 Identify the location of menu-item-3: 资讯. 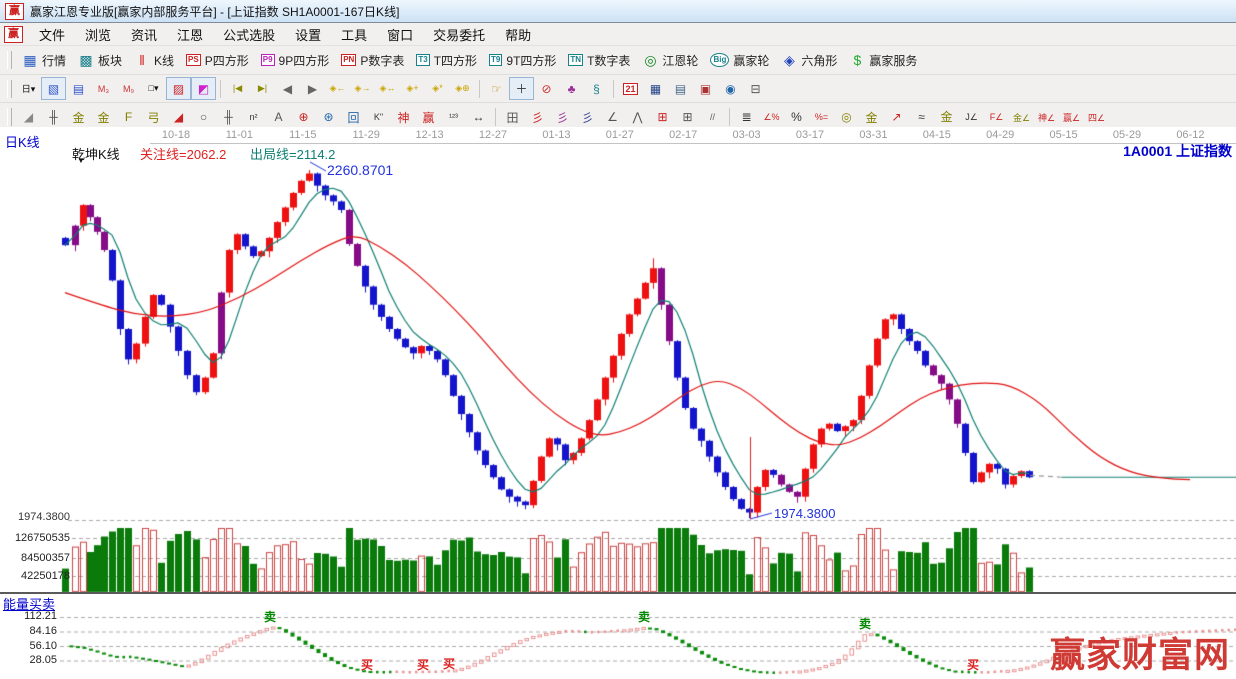
(144, 35).